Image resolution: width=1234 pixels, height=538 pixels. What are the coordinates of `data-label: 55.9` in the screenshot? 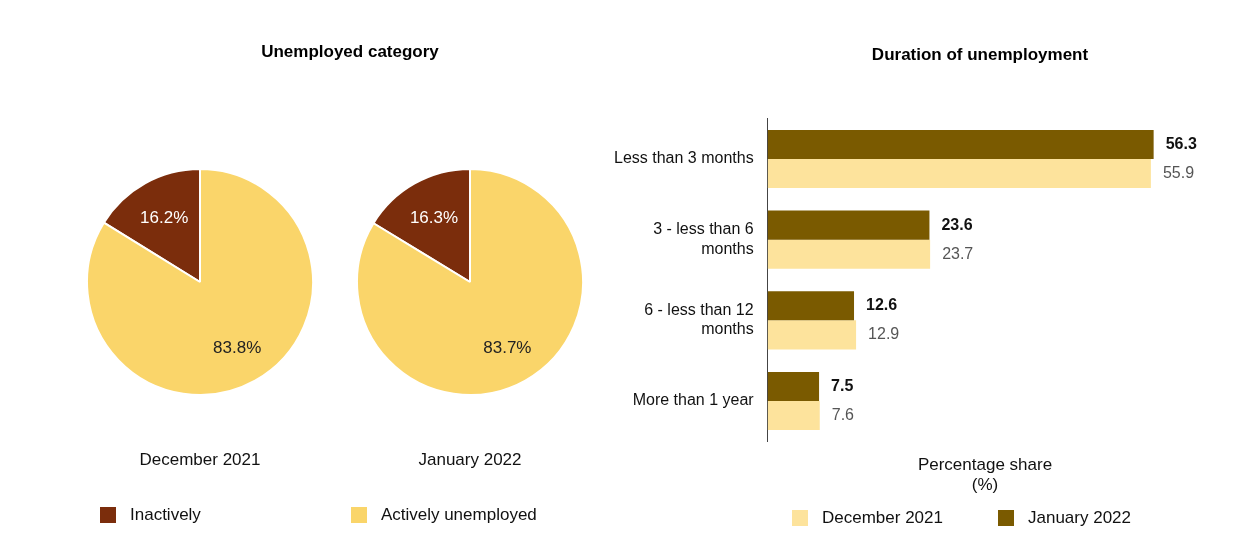 It's located at (1178, 172).